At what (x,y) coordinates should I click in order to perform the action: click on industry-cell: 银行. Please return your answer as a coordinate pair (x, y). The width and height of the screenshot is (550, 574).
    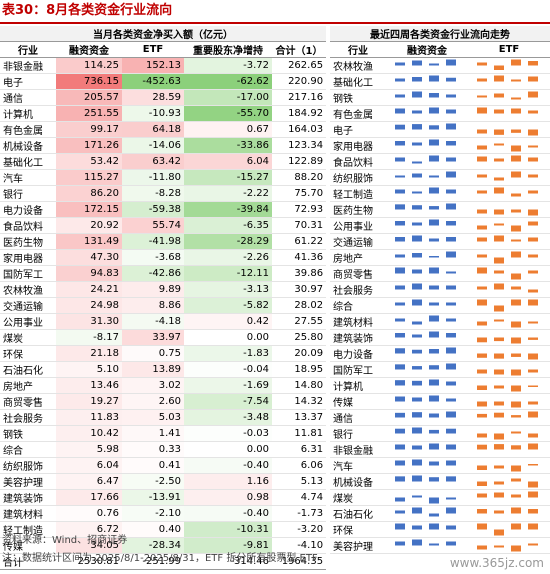
    Looking at the image, I should click on (28, 193).